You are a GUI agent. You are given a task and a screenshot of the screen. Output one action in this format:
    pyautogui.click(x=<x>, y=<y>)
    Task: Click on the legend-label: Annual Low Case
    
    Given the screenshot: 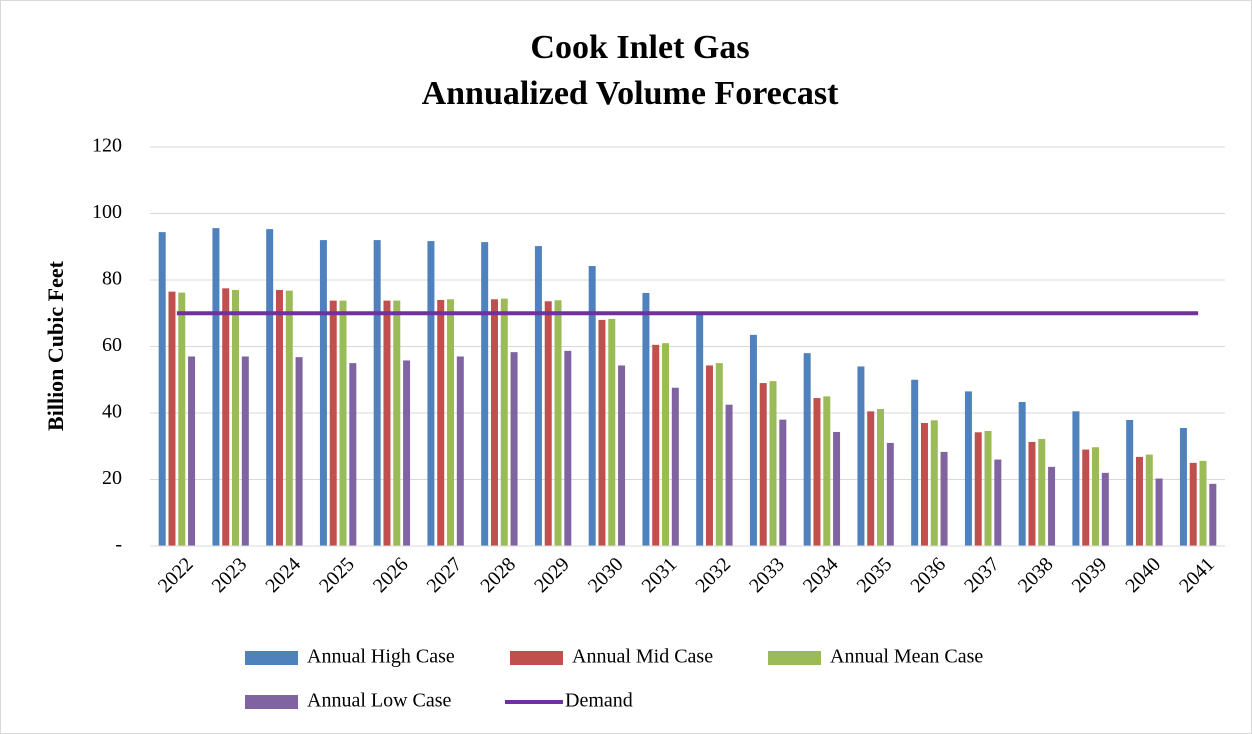 What is the action you would take?
    pyautogui.click(x=379, y=701)
    